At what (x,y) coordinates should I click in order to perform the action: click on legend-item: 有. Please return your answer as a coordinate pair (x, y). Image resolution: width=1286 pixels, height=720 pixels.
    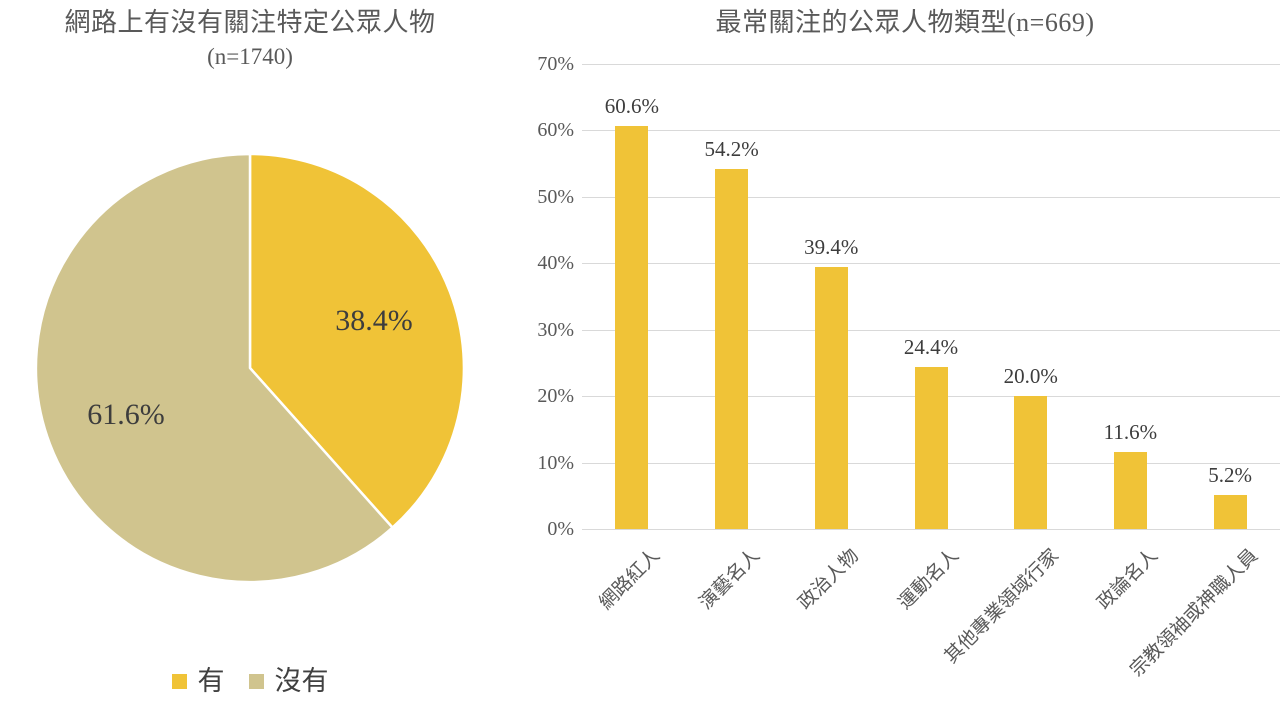
    Looking at the image, I should click on (198, 681).